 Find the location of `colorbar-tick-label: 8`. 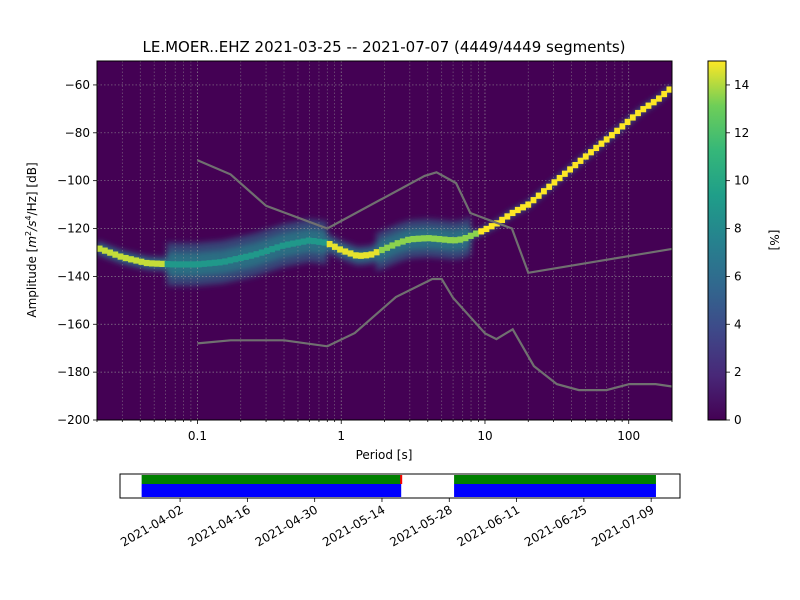

colorbar-tick-label: 8 is located at coordinates (738, 229).